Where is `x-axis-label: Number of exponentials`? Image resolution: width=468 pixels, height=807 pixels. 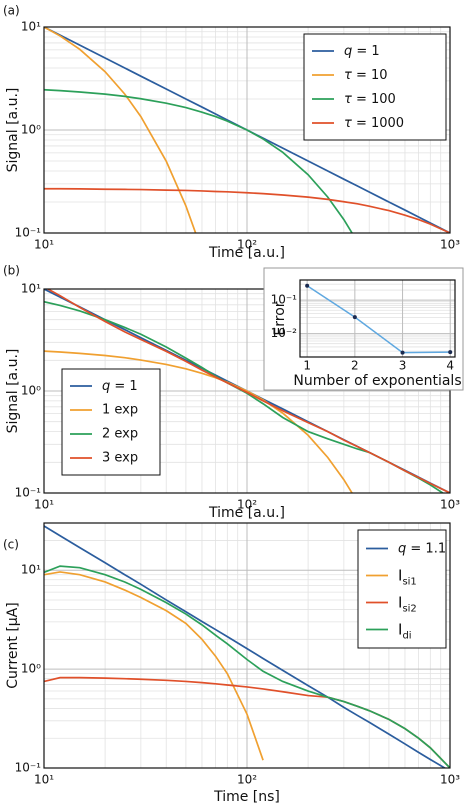 x-axis-label: Number of exponentials is located at coordinates (377, 381).